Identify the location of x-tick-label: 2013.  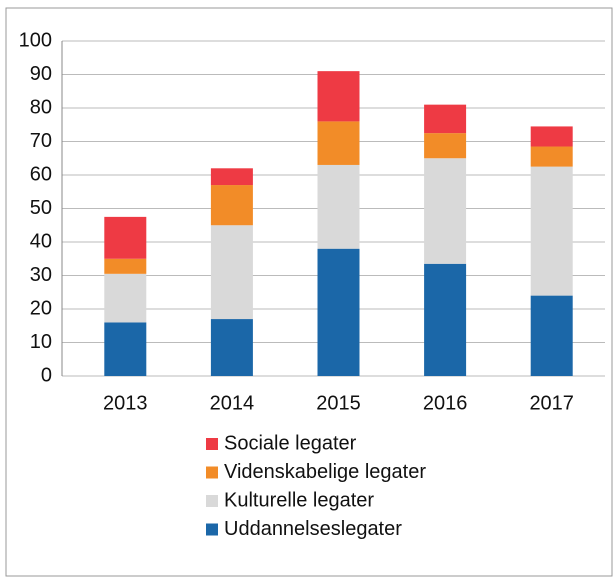
(125, 403).